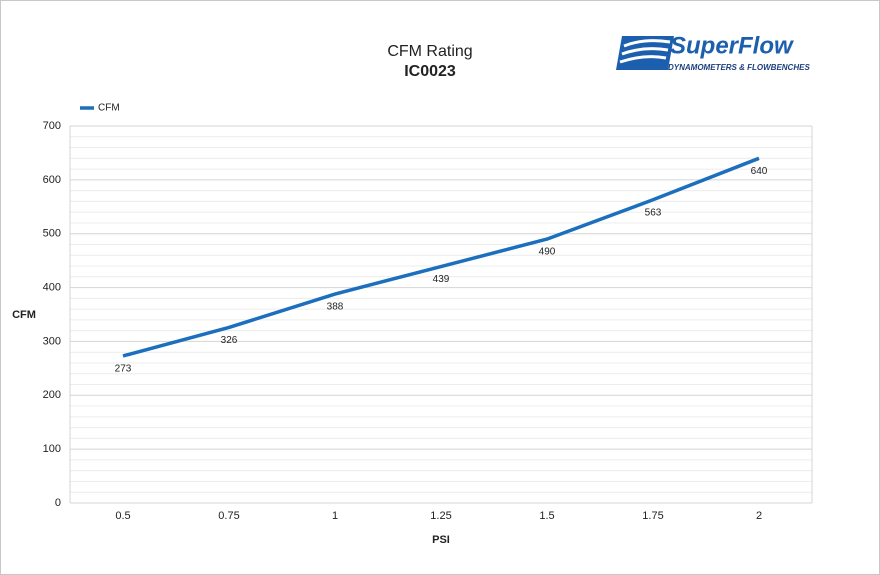  Describe the element at coordinates (441, 540) in the screenshot. I see `x-axis-label: PSI` at that location.